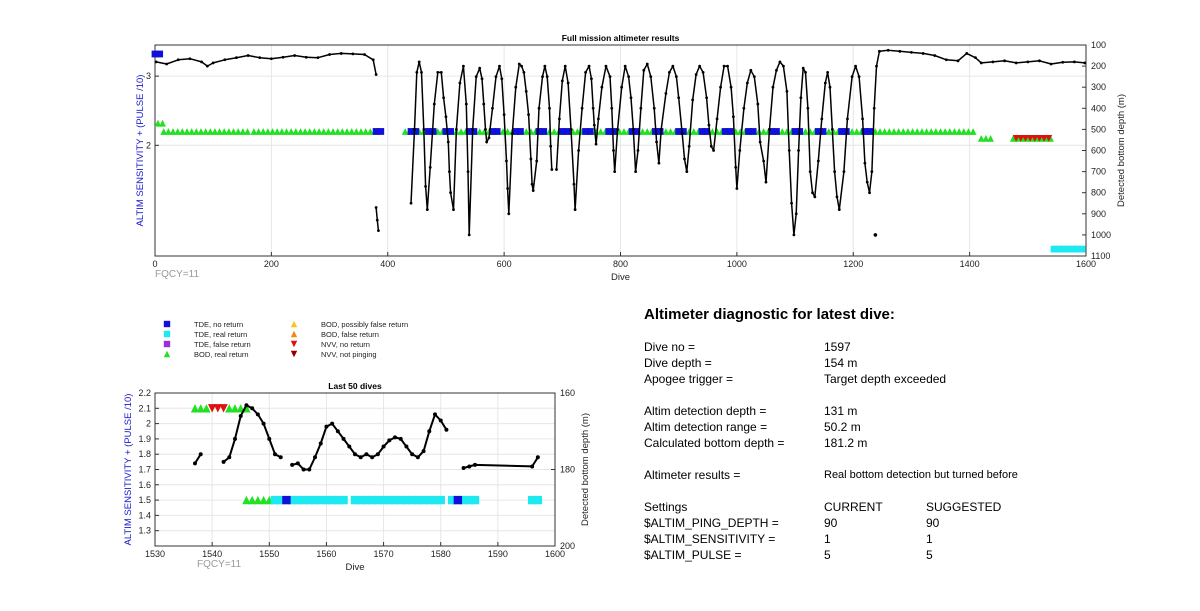  I want to click on y2-tick-label: 600, so click(1098, 151).